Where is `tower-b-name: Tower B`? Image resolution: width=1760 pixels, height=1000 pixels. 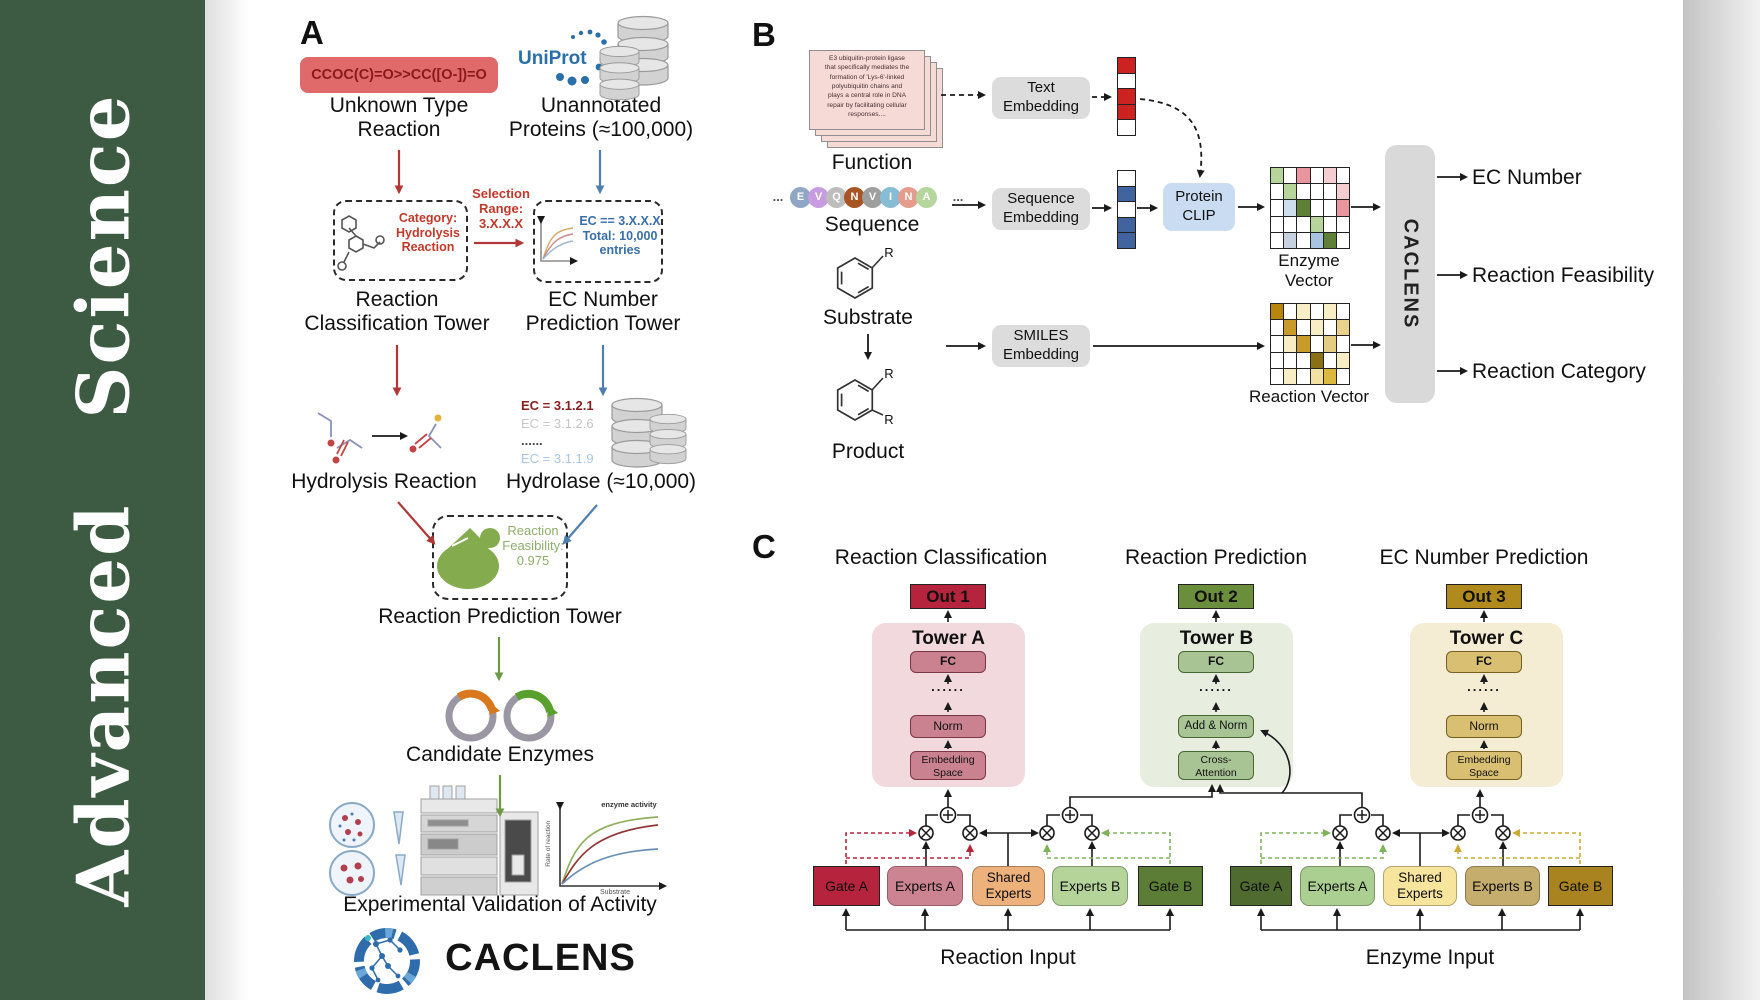 tower-b-name: Tower B is located at coordinates (1216, 638).